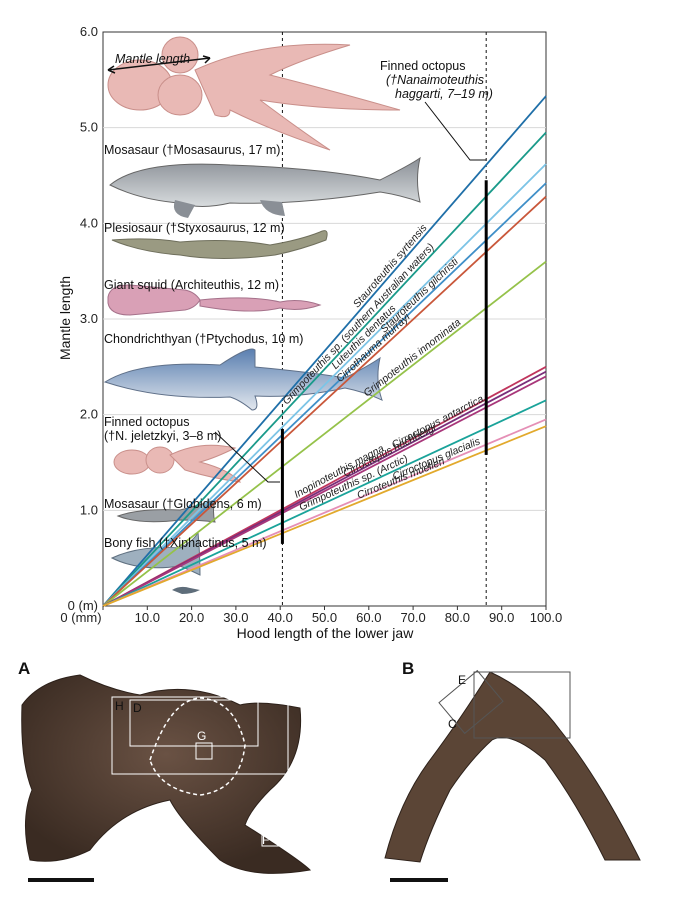 This screenshot has height=903, width=675. What do you see at coordinates (194, 723) in the screenshot?
I see `box-d` at bounding box center [194, 723].